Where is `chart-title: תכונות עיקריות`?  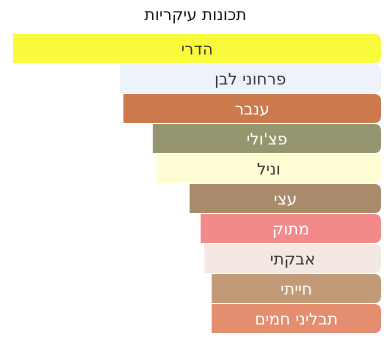 chart-title: תכונות עיקריות is located at coordinates (195, 14).